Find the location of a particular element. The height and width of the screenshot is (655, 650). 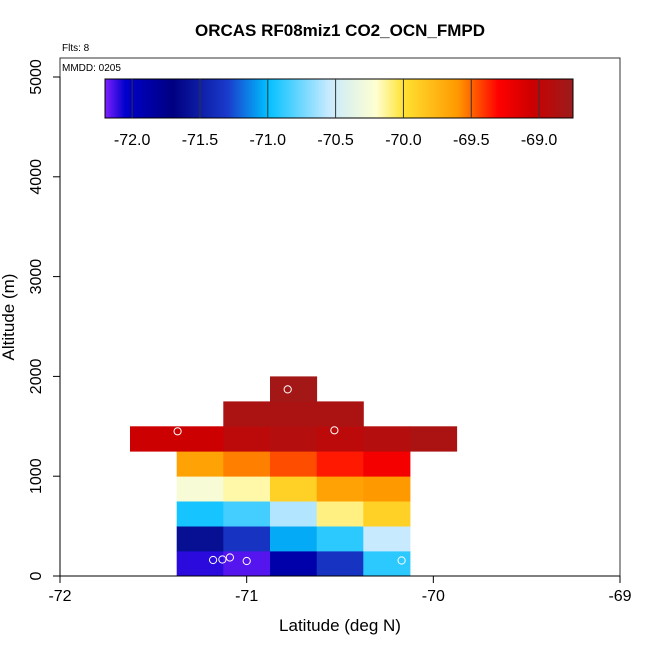

colorbar-tick-label: -70.5 is located at coordinates (335, 140).